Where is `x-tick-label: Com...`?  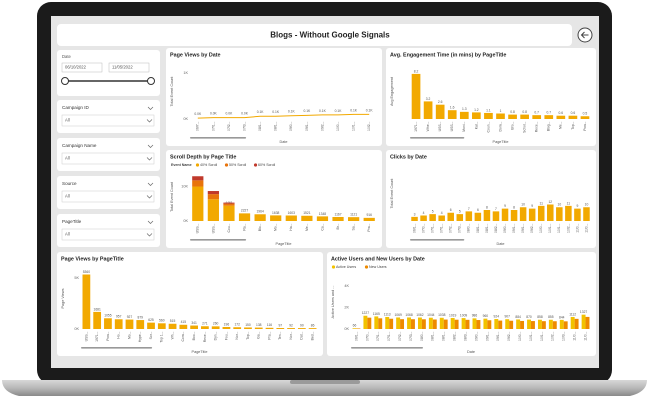 x-tick-label: Com... is located at coordinates (183, 336).